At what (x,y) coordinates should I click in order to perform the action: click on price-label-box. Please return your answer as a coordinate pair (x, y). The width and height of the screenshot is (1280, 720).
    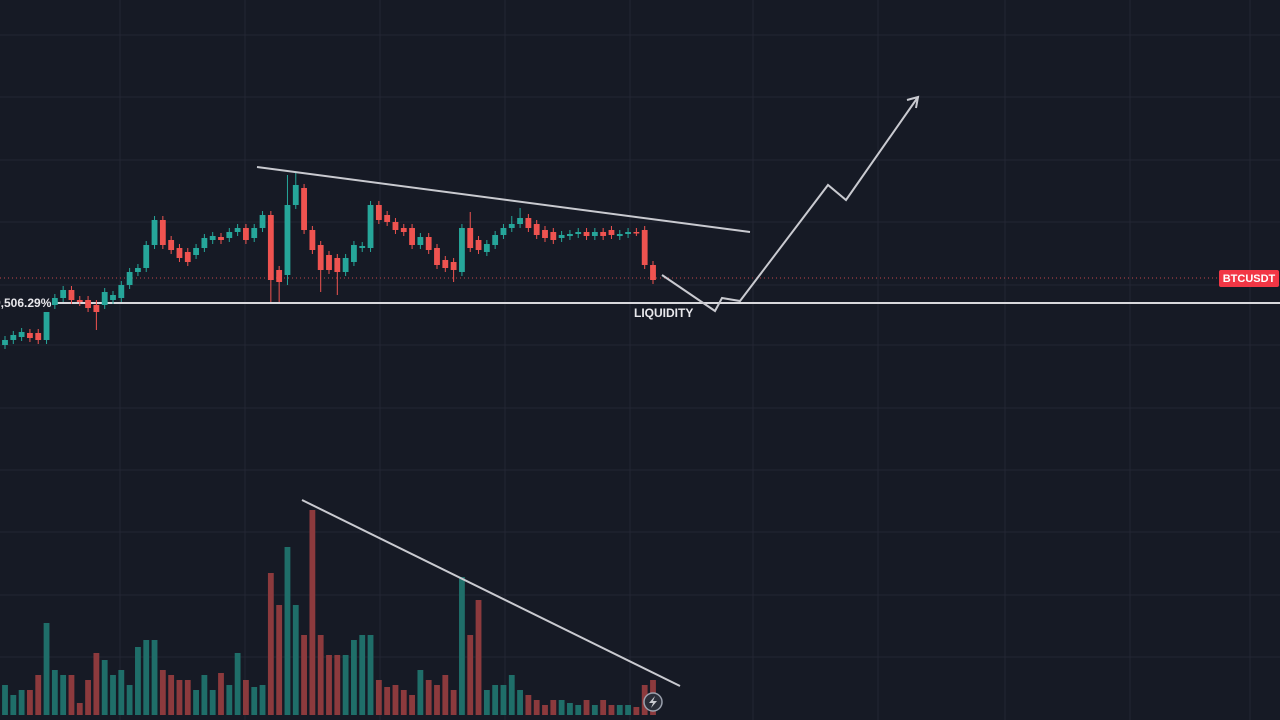
    Looking at the image, I should click on (26, 303).